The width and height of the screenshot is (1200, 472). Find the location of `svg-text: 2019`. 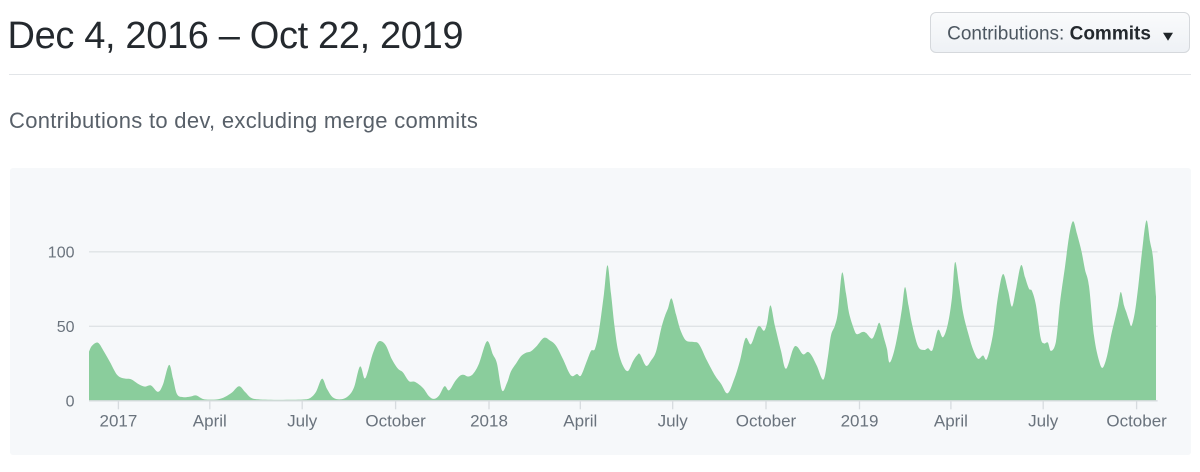

svg-text: 2019 is located at coordinates (860, 420).